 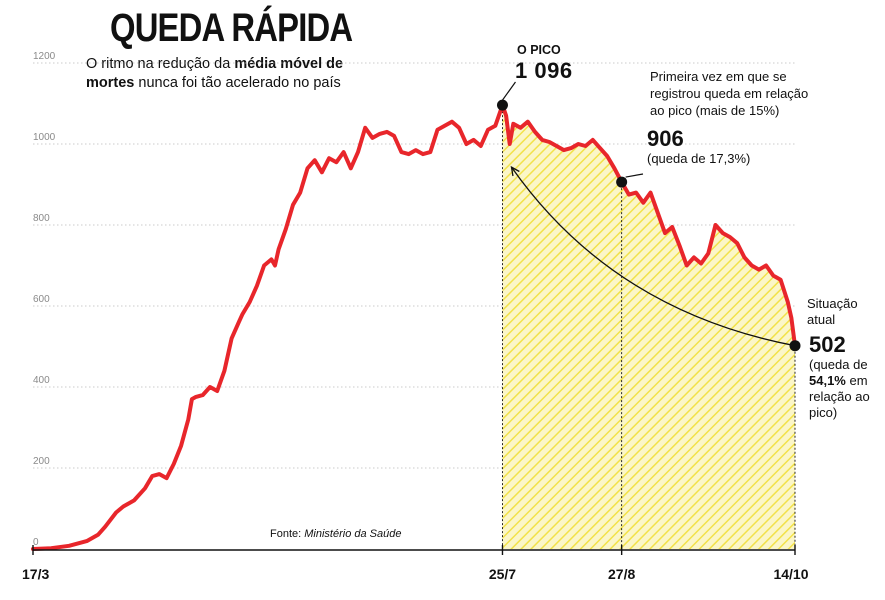 I want to click on chart-title: QUEDA RÁPIDA, so click(x=231, y=28).